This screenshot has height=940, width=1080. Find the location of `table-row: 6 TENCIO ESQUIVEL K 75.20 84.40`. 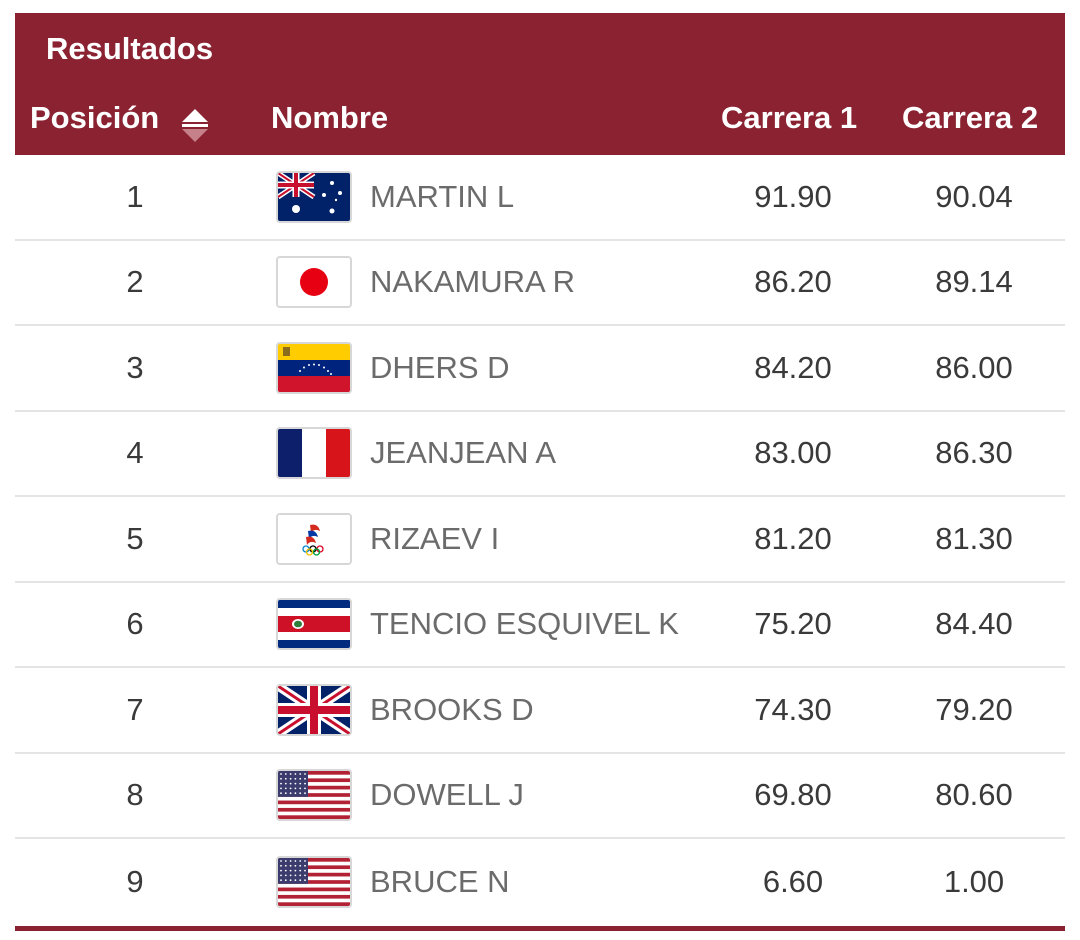

table-row: 6 TENCIO ESQUIVEL K 75.20 84.40 is located at coordinates (540, 625).